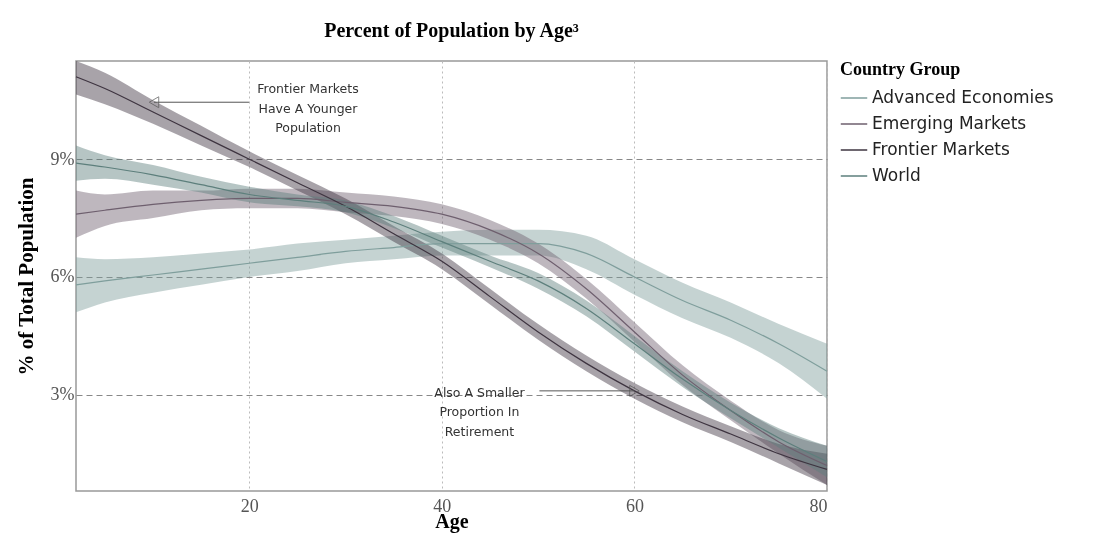 This screenshot has height=535, width=1102. Describe the element at coordinates (941, 149) in the screenshot. I see `legend-label: Frontier Markets` at that location.